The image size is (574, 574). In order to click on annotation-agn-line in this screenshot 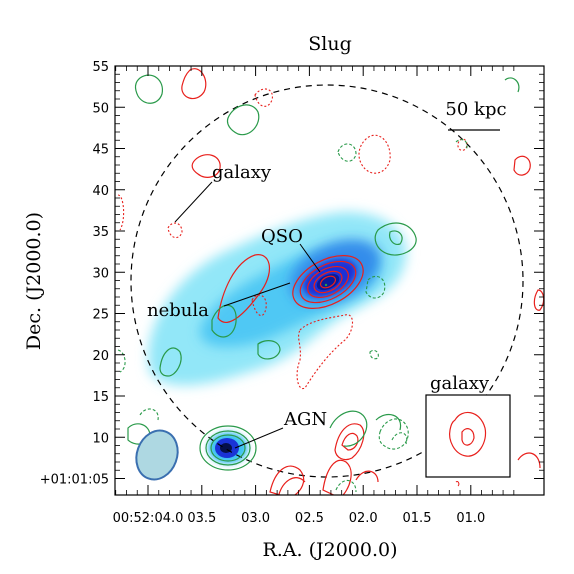, I will do `click(259, 438)`.